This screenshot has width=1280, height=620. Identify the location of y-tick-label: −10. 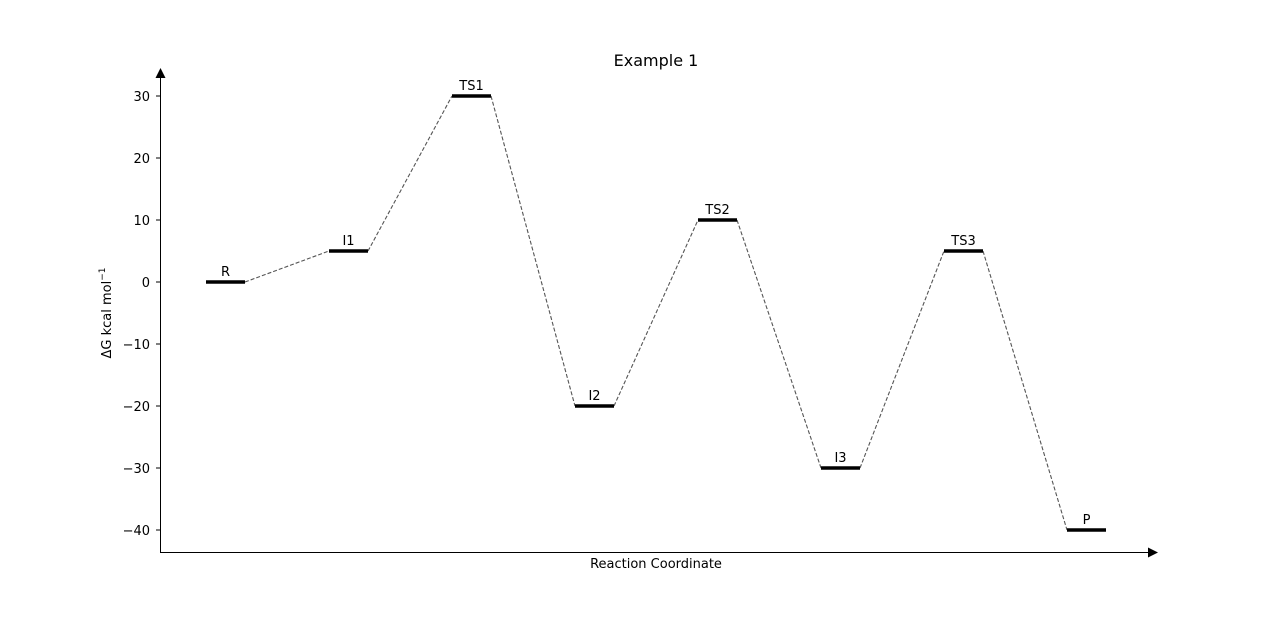
(136, 345).